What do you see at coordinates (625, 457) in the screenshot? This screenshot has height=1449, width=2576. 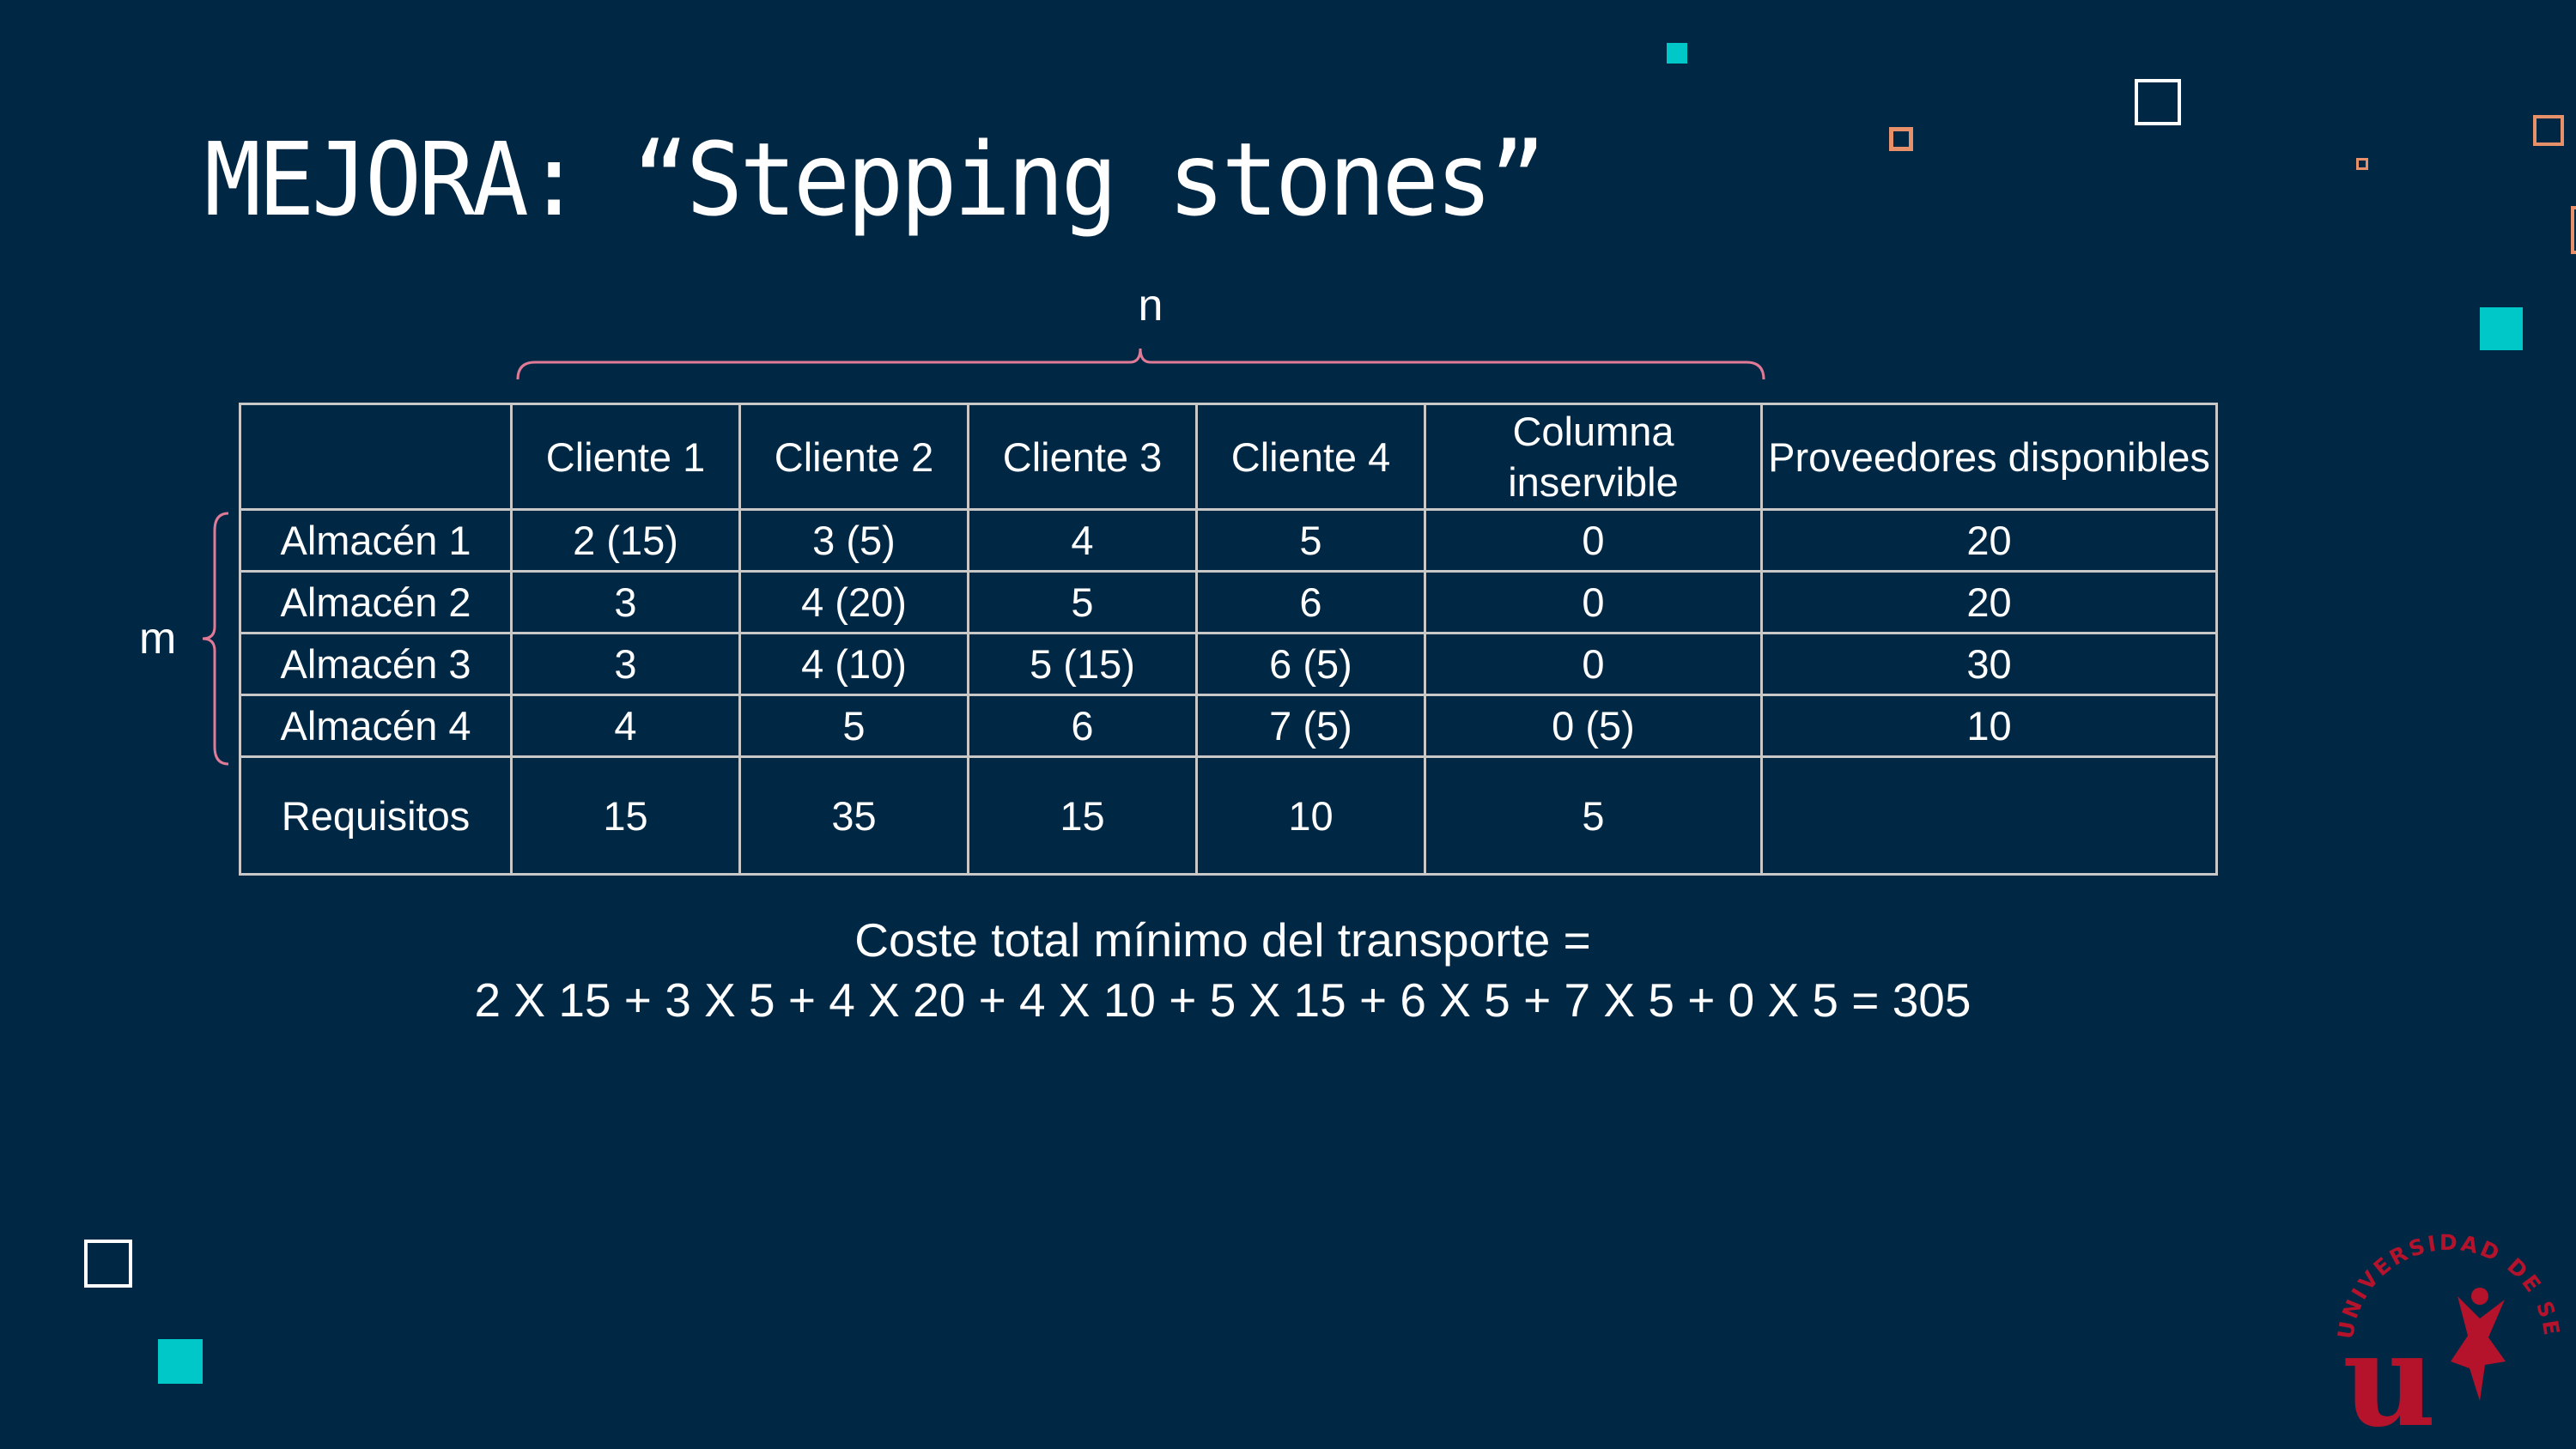 I see `header-cell: Cliente 1` at bounding box center [625, 457].